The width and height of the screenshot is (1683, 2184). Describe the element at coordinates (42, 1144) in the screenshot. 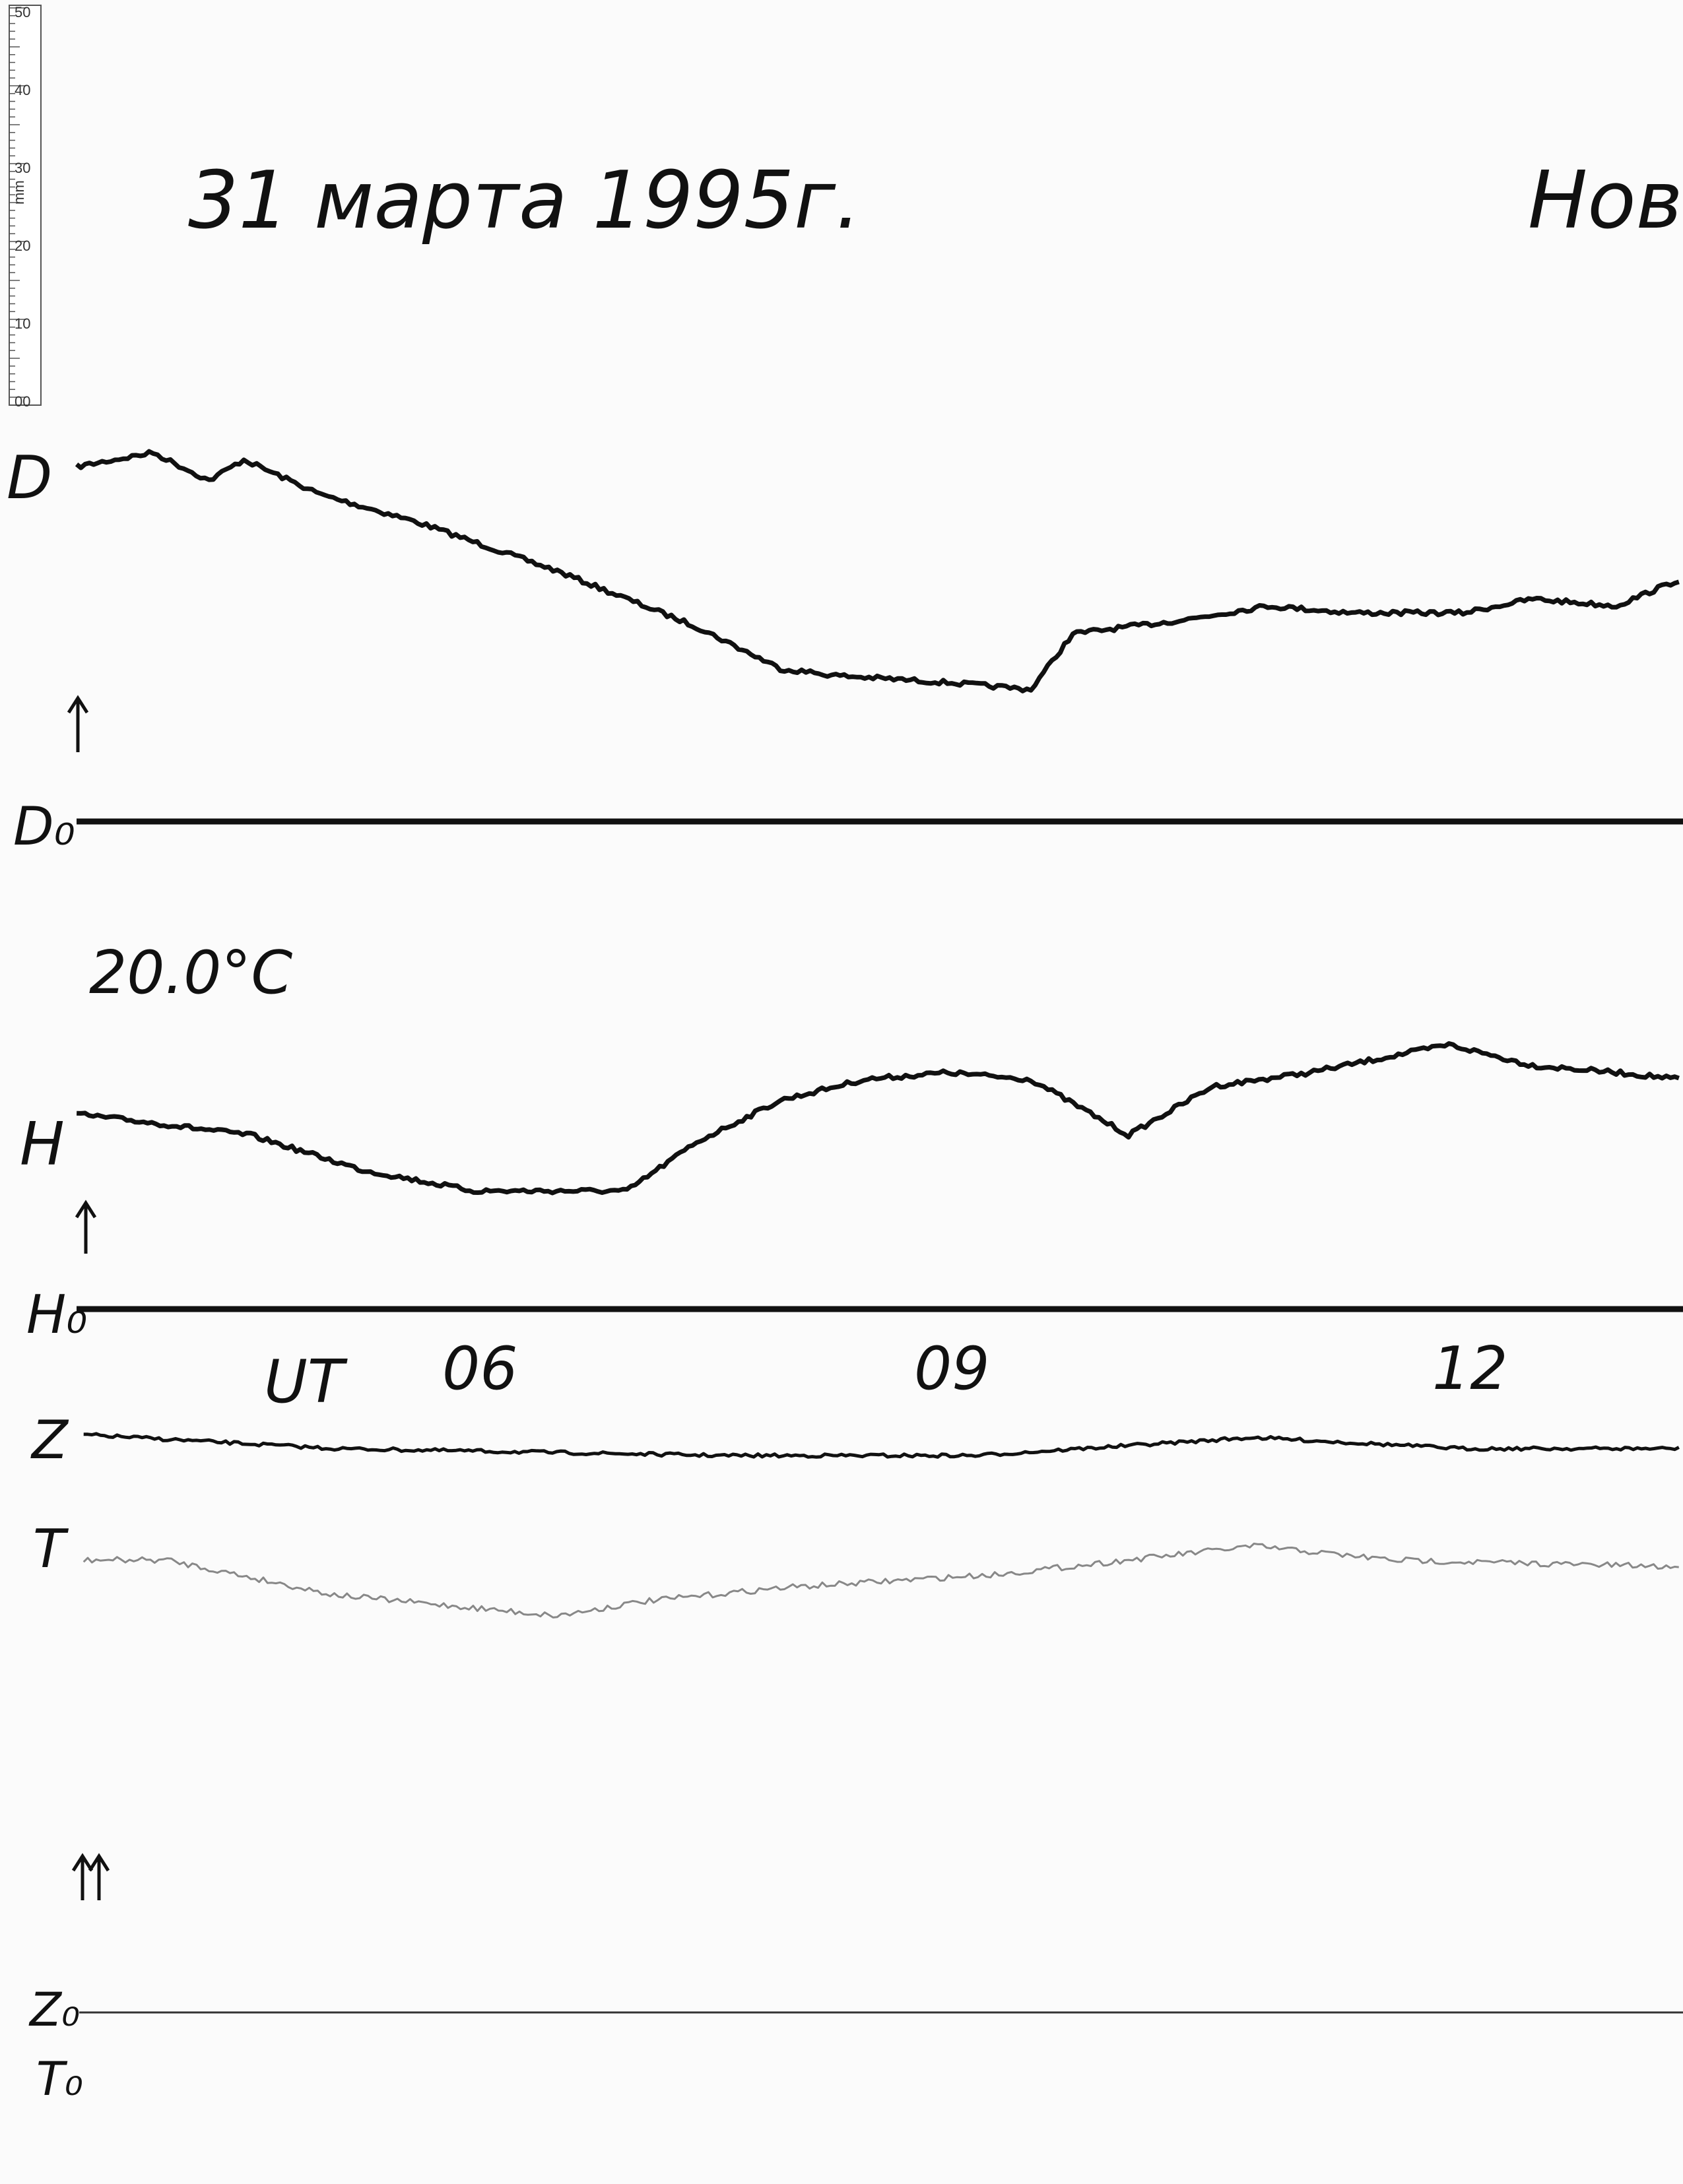

I see `trace-label: H` at that location.